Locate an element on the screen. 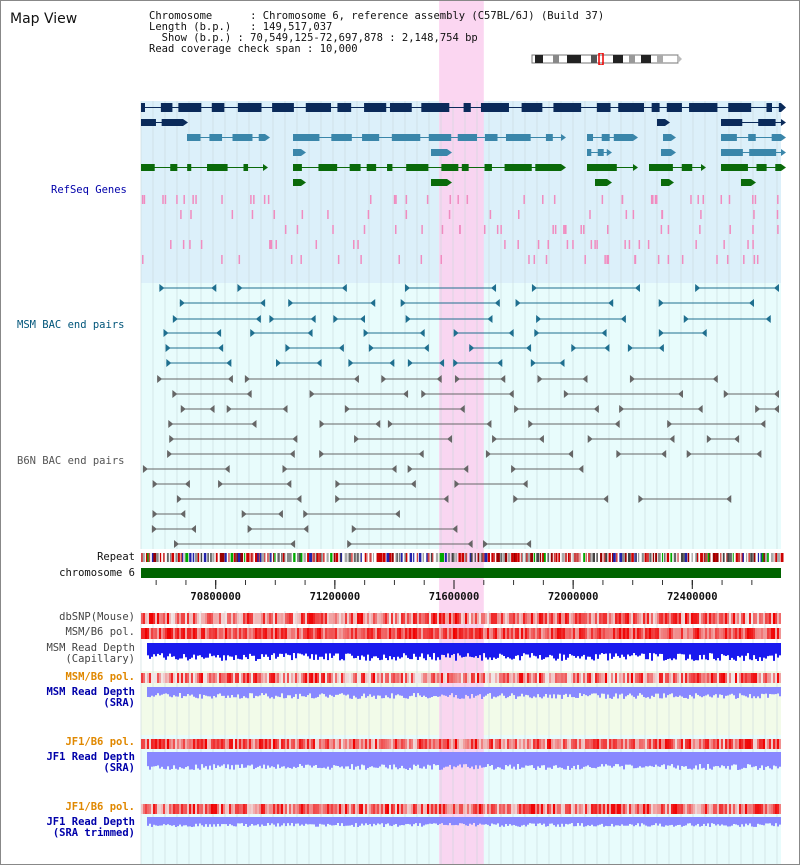 The width and height of the screenshot is (800, 865). track-label-jf1-depth-sra: JF1 Read Depth (SRA) is located at coordinates (90, 763).